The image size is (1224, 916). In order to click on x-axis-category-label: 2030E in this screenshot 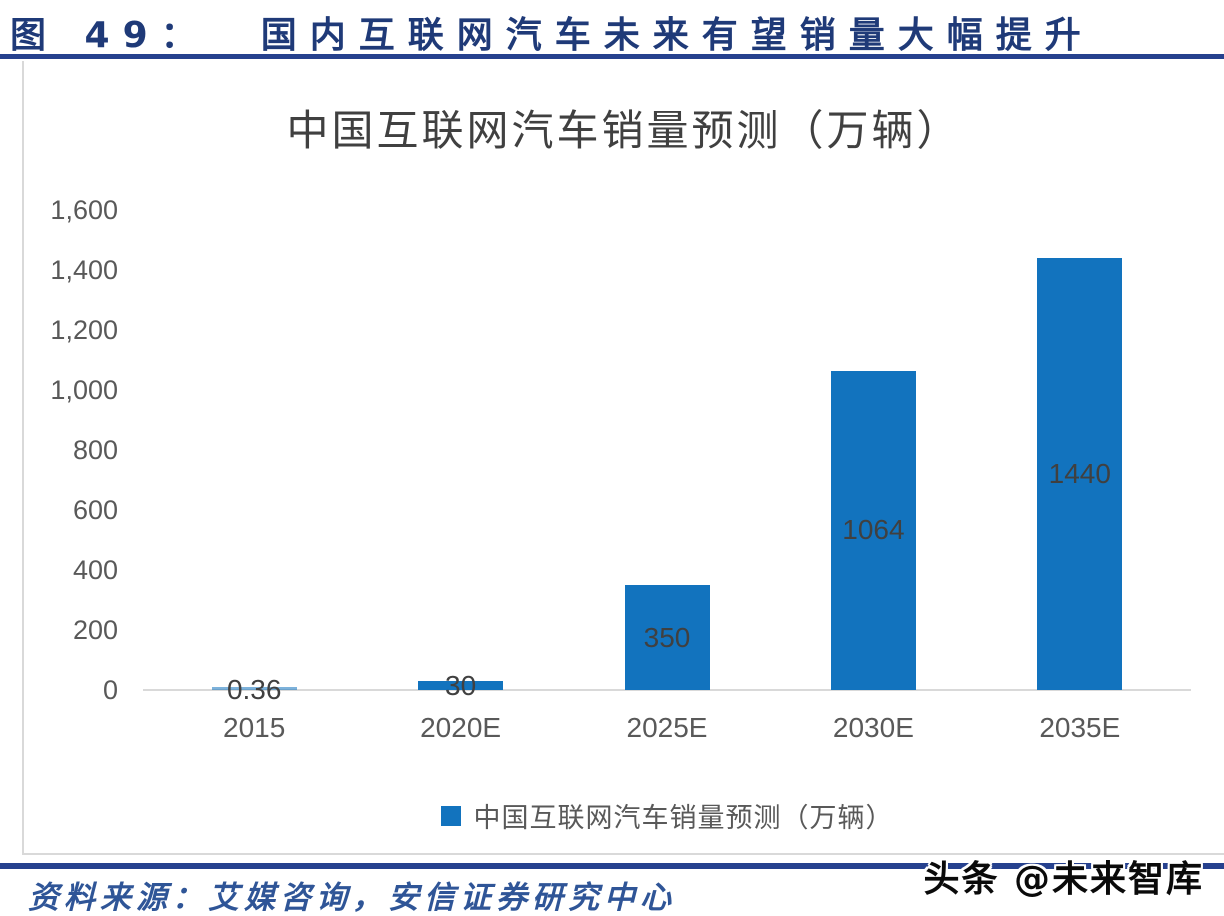, I will do `click(873, 727)`.